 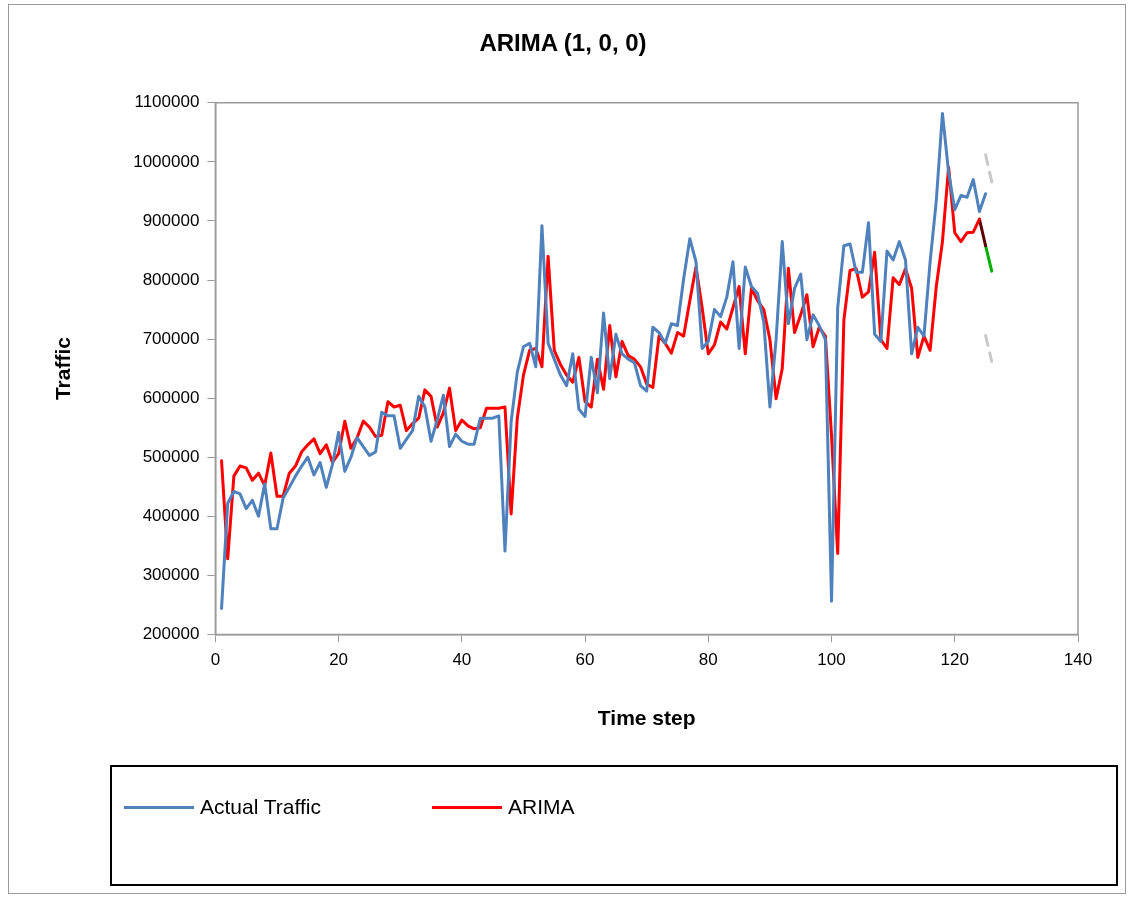 What do you see at coordinates (171, 575) in the screenshot?
I see `y-tick-label: 300000` at bounding box center [171, 575].